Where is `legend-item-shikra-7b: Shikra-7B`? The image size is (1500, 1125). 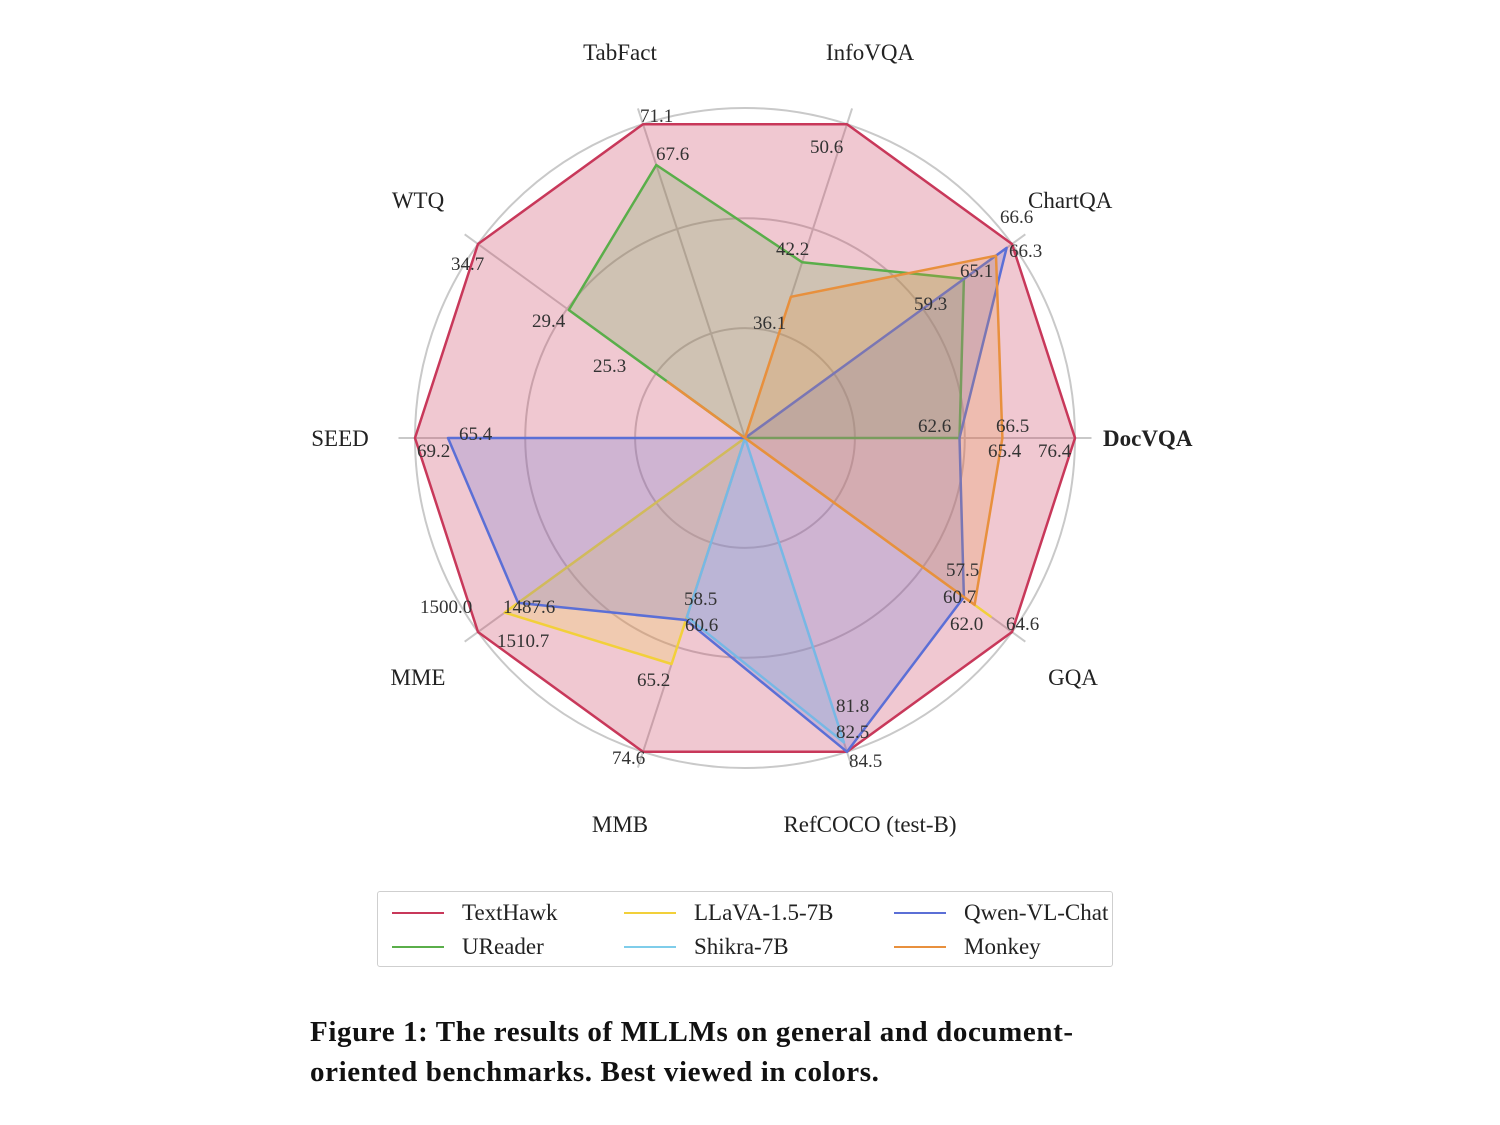 legend-item-shikra-7b: Shikra-7B is located at coordinates (751, 947).